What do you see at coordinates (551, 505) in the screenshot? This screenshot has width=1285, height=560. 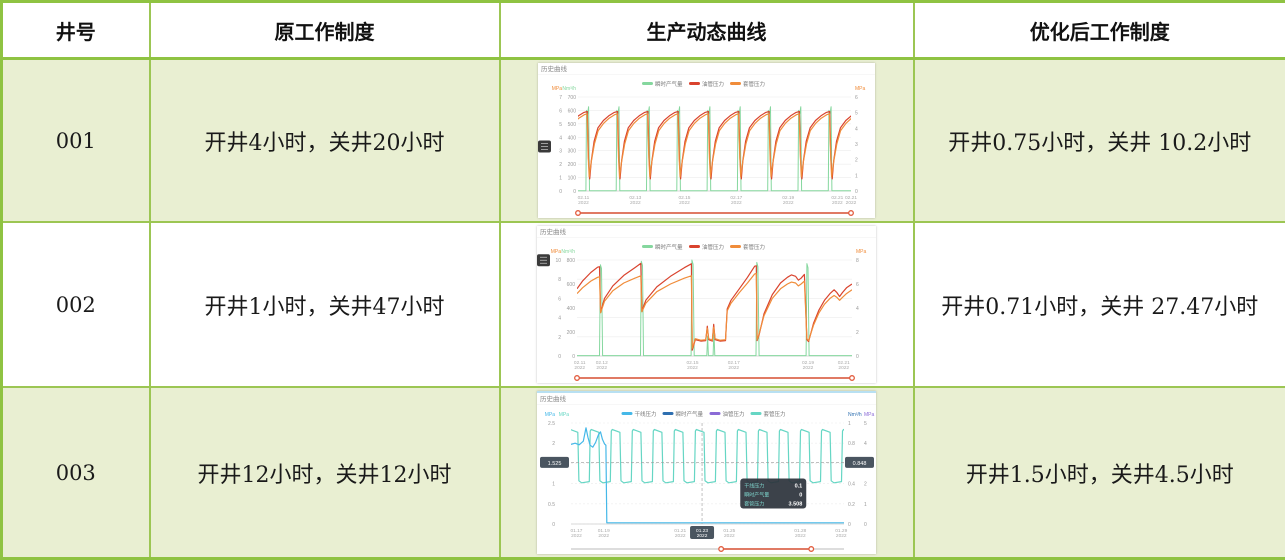 I see `svg-text: 0.5` at bounding box center [551, 505].